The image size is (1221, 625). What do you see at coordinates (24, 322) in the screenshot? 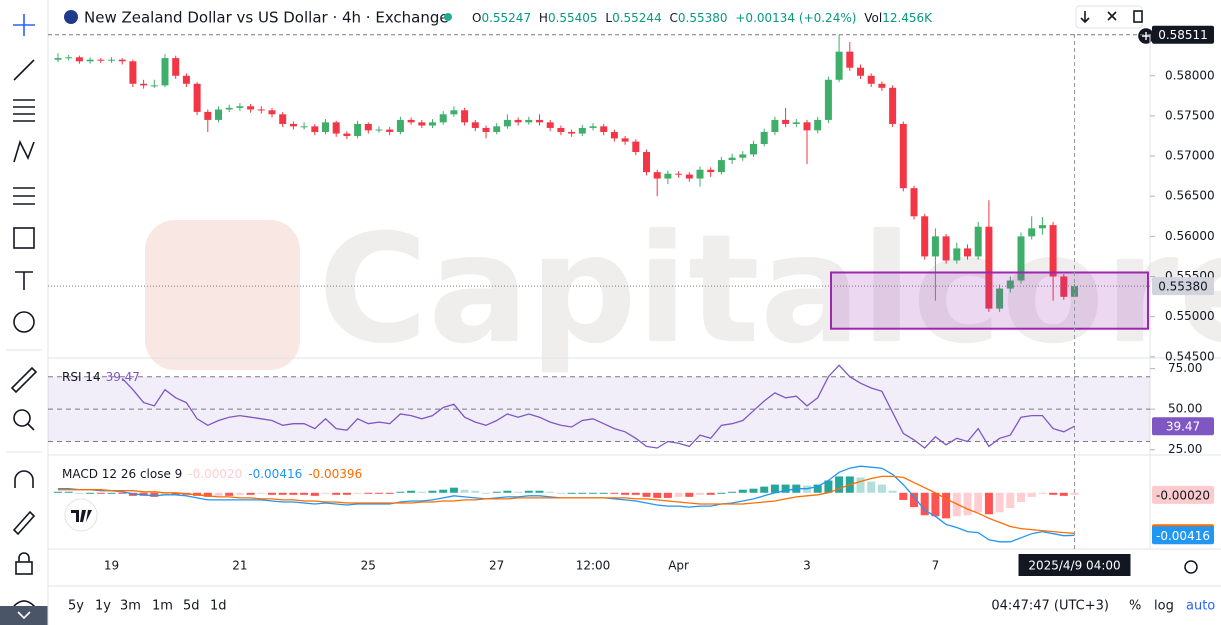
I see `emoji-tool` at bounding box center [24, 322].